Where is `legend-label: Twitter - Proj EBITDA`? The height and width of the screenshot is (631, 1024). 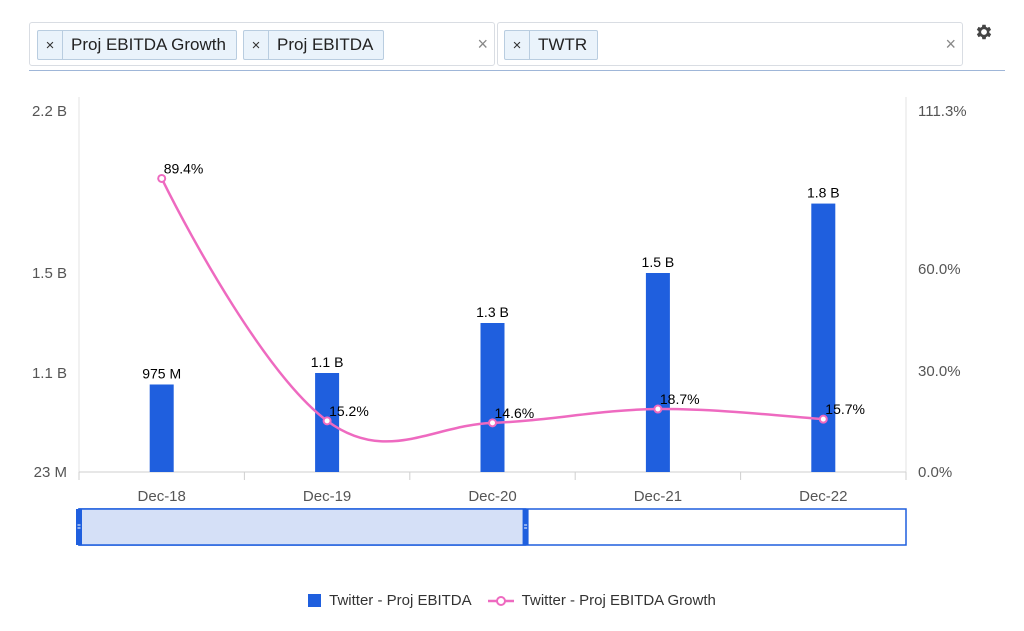 legend-label: Twitter - Proj EBITDA is located at coordinates (400, 600).